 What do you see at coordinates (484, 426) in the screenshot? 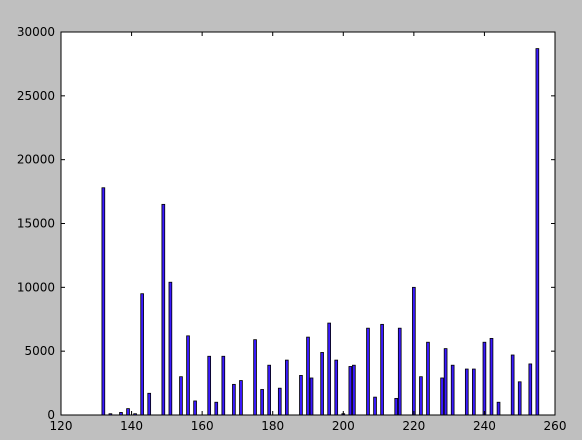
I see `x-tick-label: 240` at bounding box center [484, 426].